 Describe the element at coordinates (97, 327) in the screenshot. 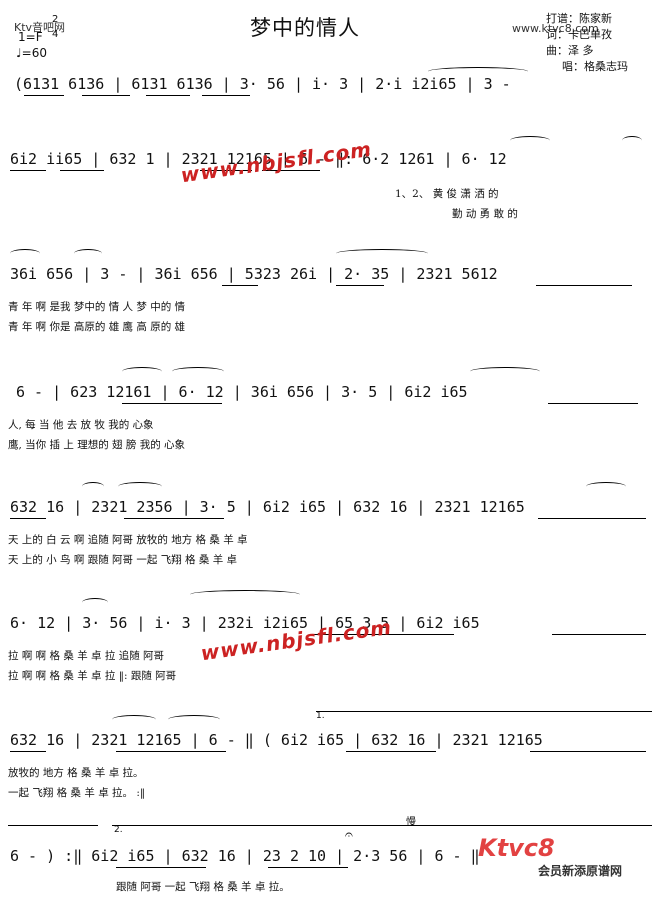

I see `lyric-verse-2: 青 年 啊 你是 高原的 雄 鹰 高 原的 雄` at that location.